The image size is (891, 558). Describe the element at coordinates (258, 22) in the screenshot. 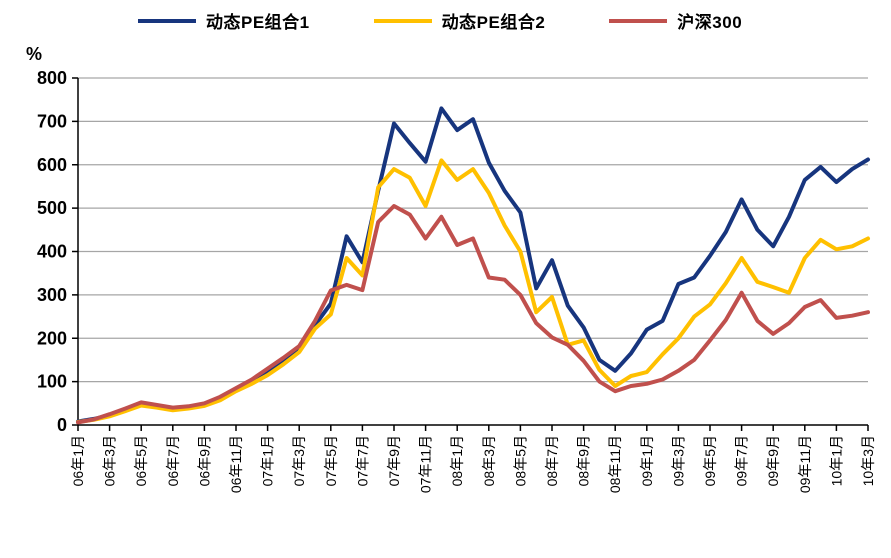

I see `legend-label-portfolio1: 动态PE组合1` at that location.